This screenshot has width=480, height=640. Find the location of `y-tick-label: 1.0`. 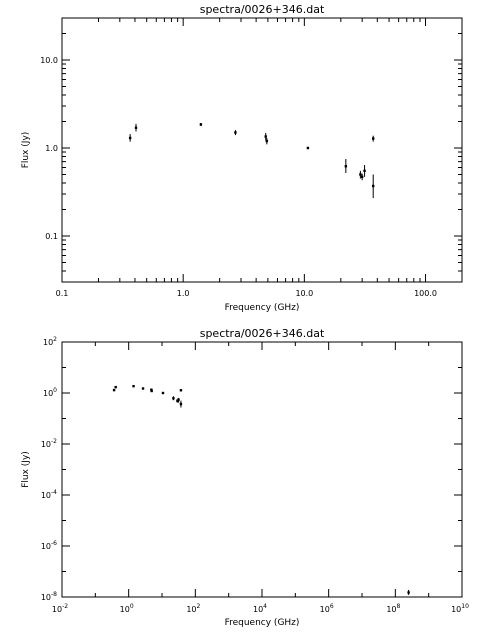

y-tick-label: 1.0 is located at coordinates (51, 148).